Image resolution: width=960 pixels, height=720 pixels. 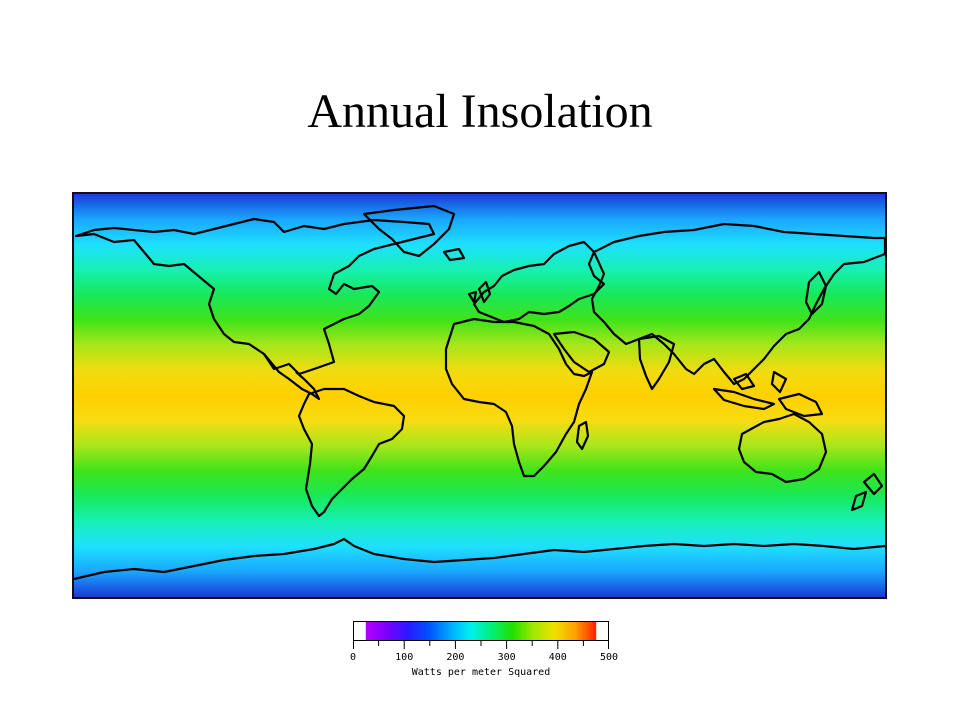 What do you see at coordinates (454, 254) in the screenshot?
I see `iceland-outline` at bounding box center [454, 254].